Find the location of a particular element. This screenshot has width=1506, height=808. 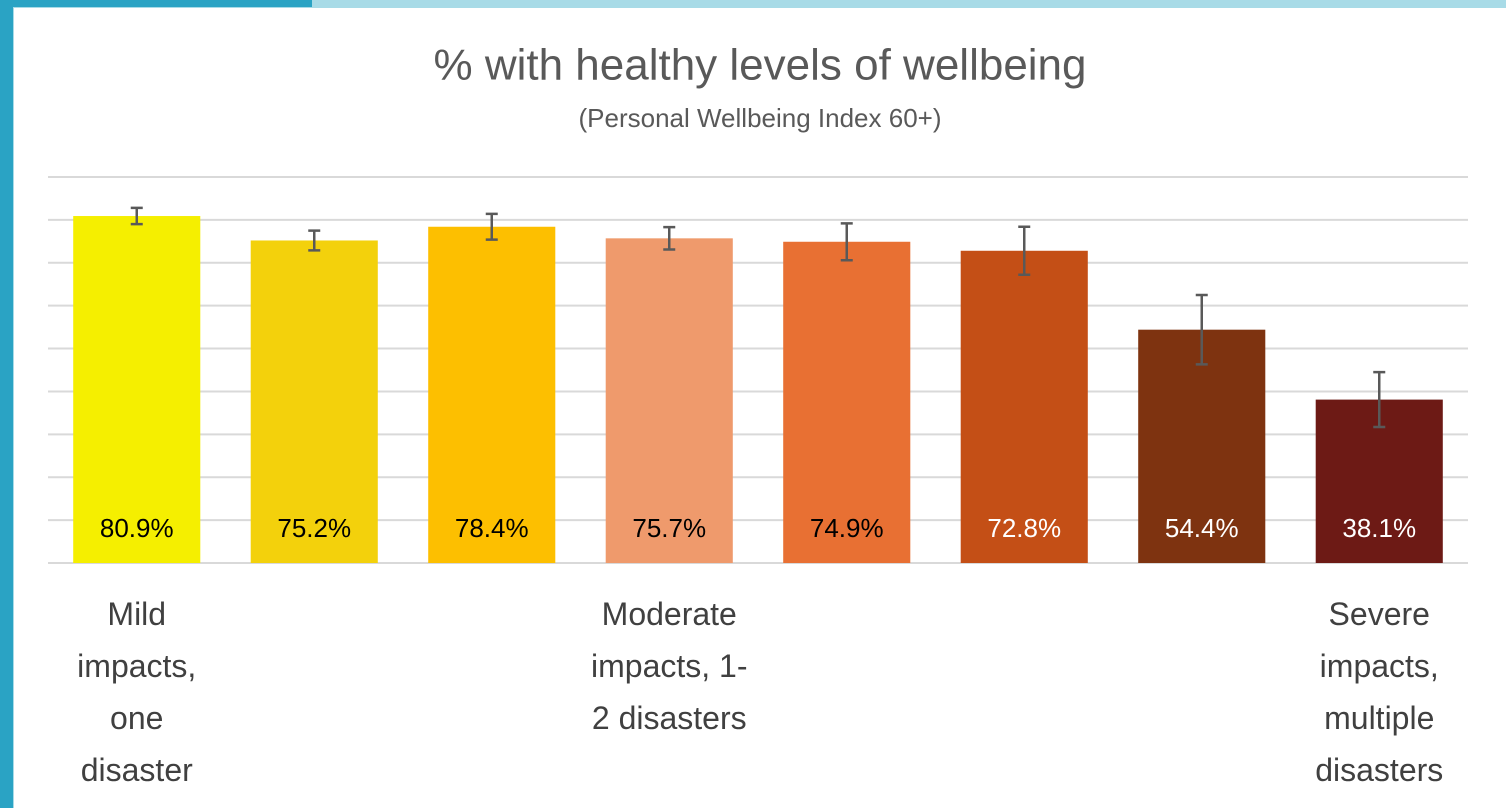

x-tick-label: Mild impacts, one disaster is located at coordinates (137, 692).